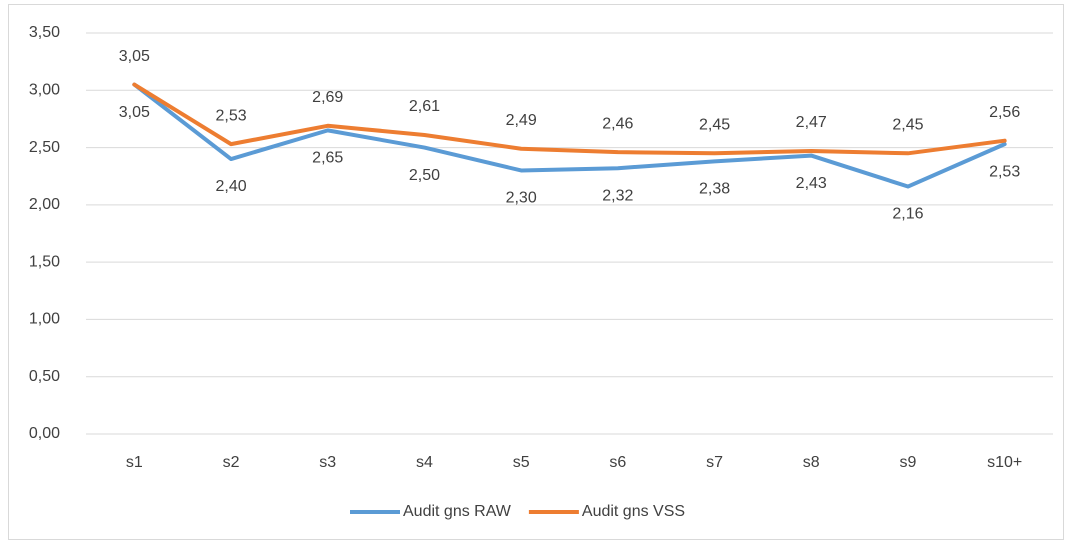 The image size is (1065, 541). Describe the element at coordinates (230, 186) in the screenshot. I see `data-label: 2,40` at that location.